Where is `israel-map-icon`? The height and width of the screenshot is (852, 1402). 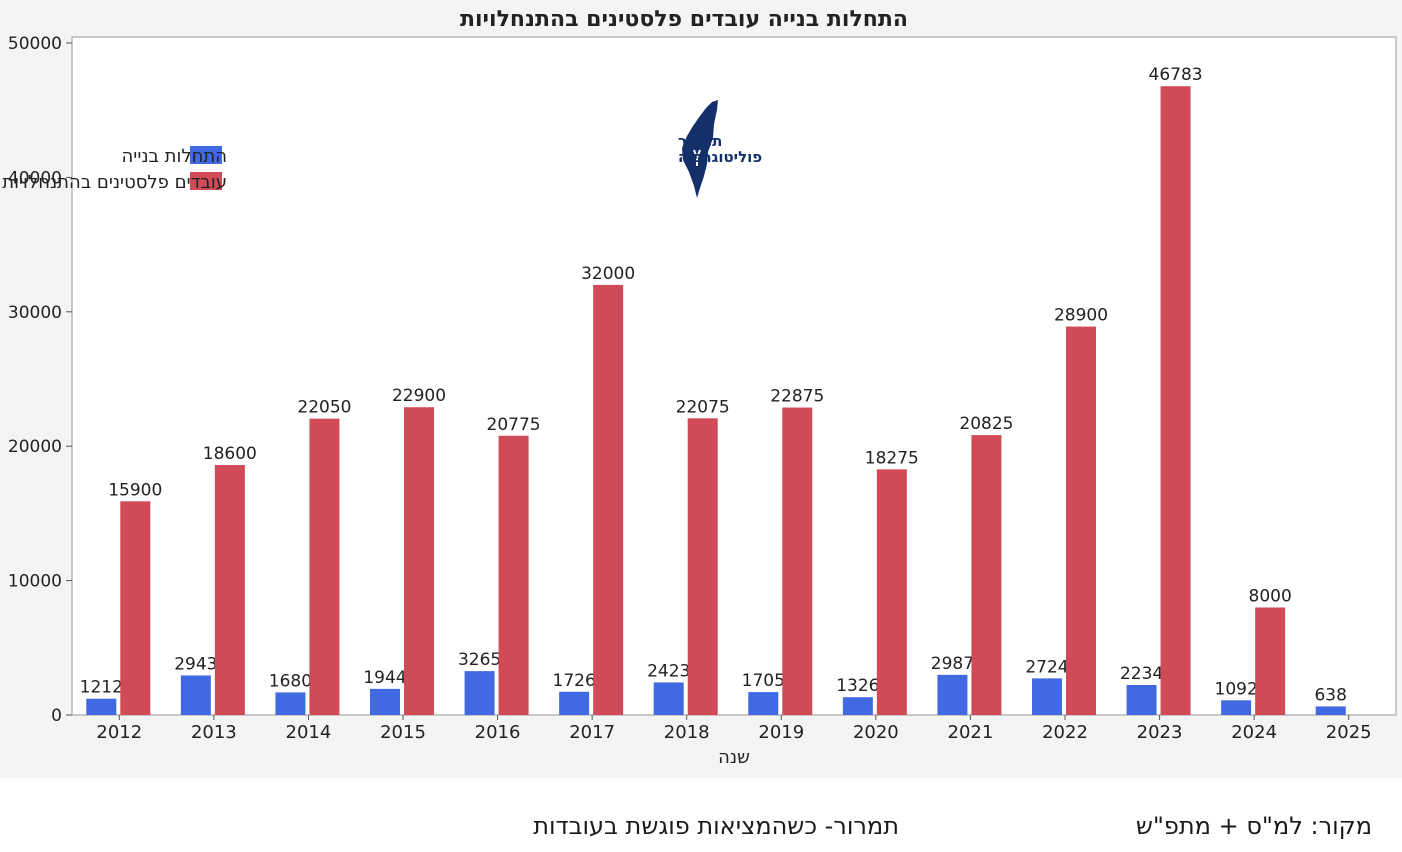
israel-map-icon is located at coordinates (700, 149).